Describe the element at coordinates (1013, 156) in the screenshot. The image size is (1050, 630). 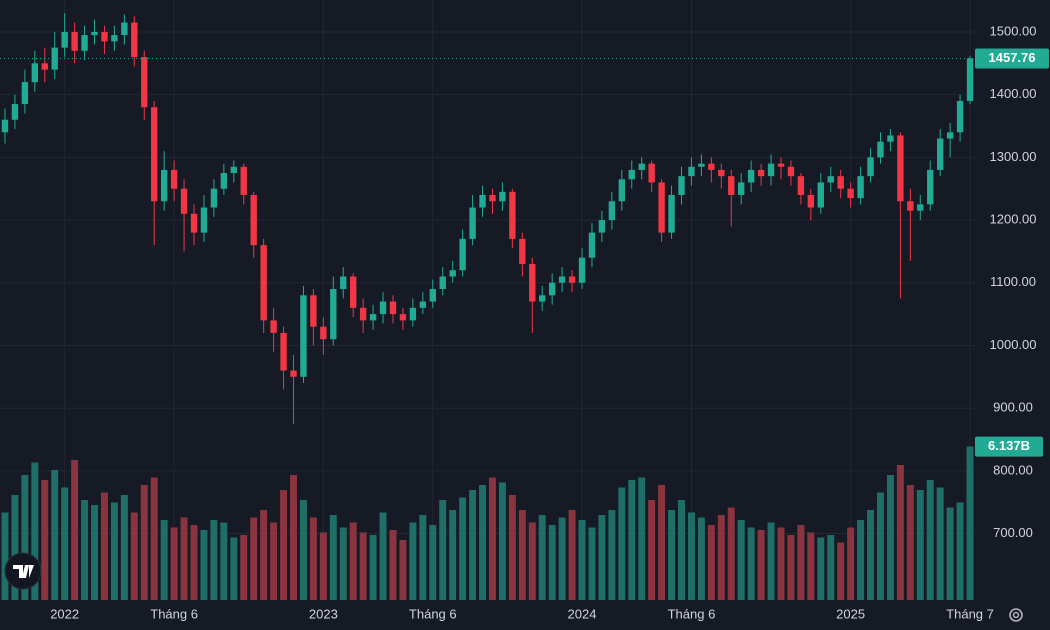
I see `y-tick-label: 1300.00` at that location.